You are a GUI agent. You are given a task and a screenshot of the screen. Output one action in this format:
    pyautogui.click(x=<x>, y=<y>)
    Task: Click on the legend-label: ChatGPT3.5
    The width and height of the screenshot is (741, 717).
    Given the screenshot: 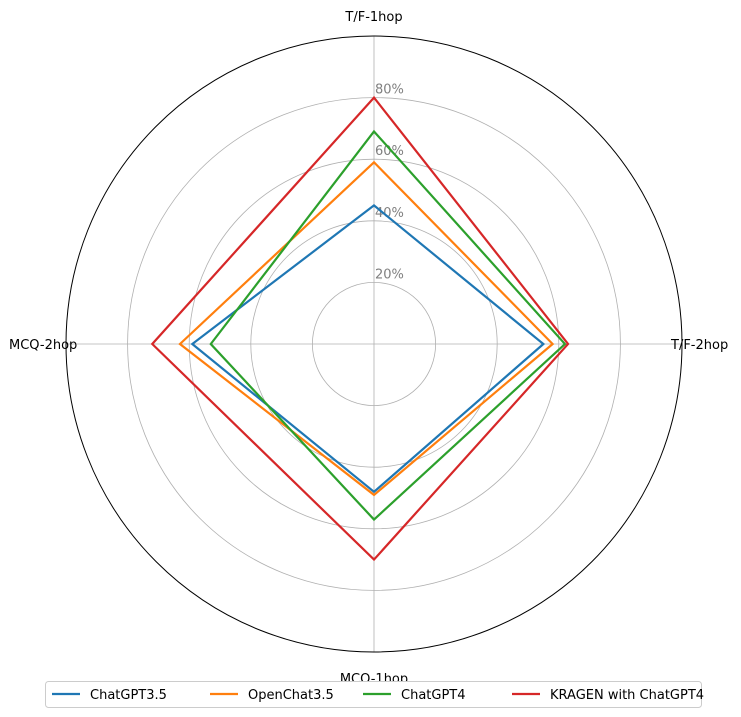 What is the action you would take?
    pyautogui.click(x=128, y=695)
    